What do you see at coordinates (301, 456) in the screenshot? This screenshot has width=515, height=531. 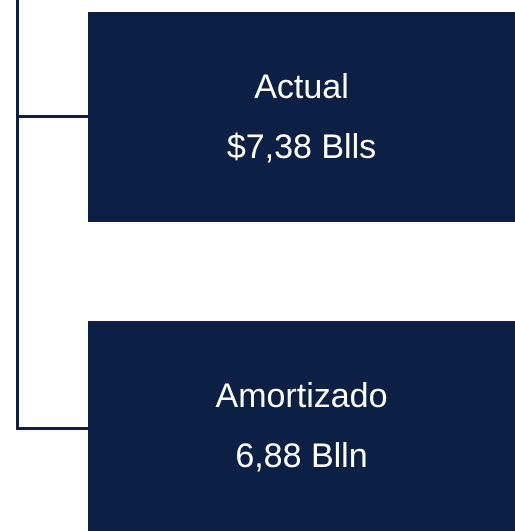 I see `node-value: 6,88 Blln` at bounding box center [301, 456].